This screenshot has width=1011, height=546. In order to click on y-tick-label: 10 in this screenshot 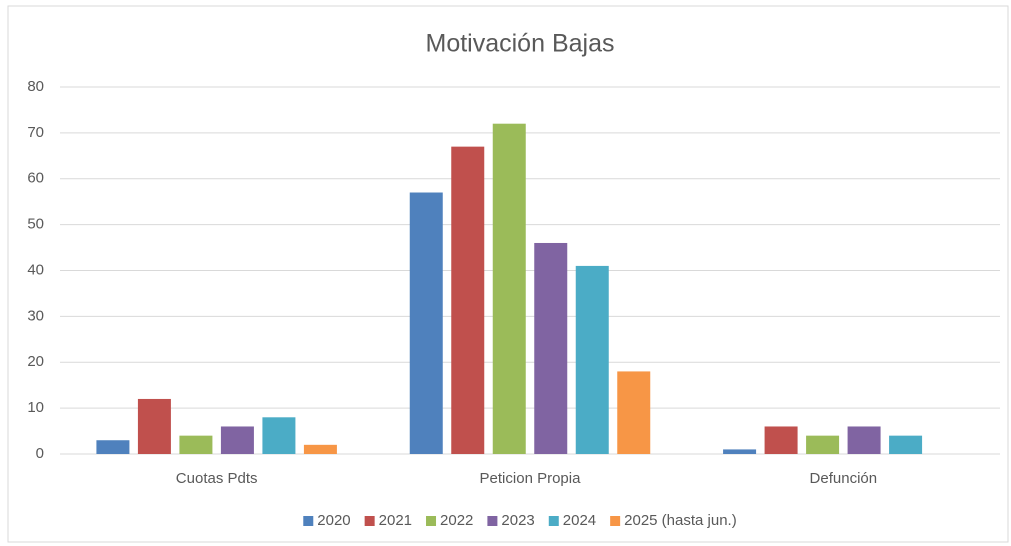, I will do `click(35, 407)`.